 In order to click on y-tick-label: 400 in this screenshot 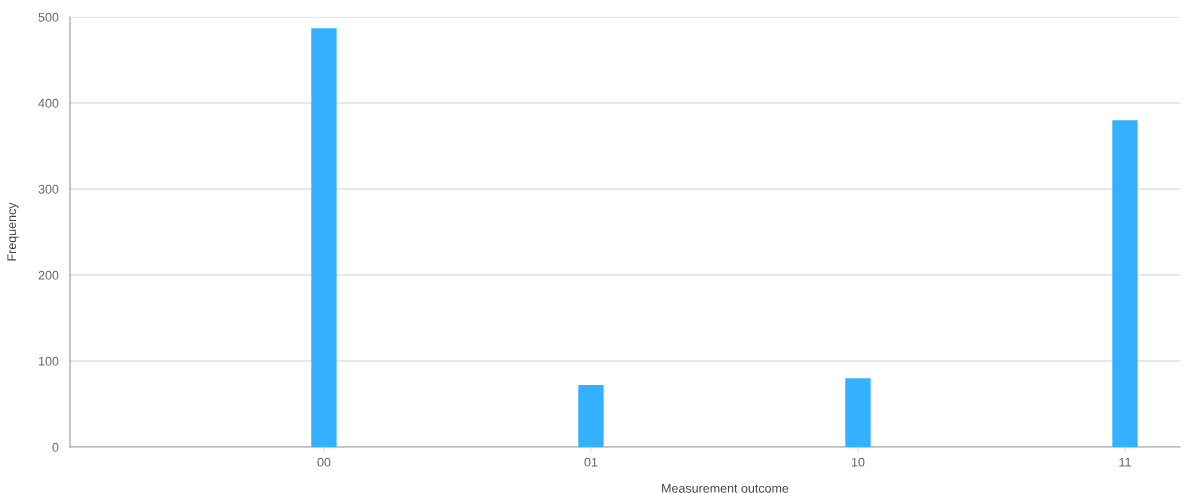, I will do `click(48, 103)`.